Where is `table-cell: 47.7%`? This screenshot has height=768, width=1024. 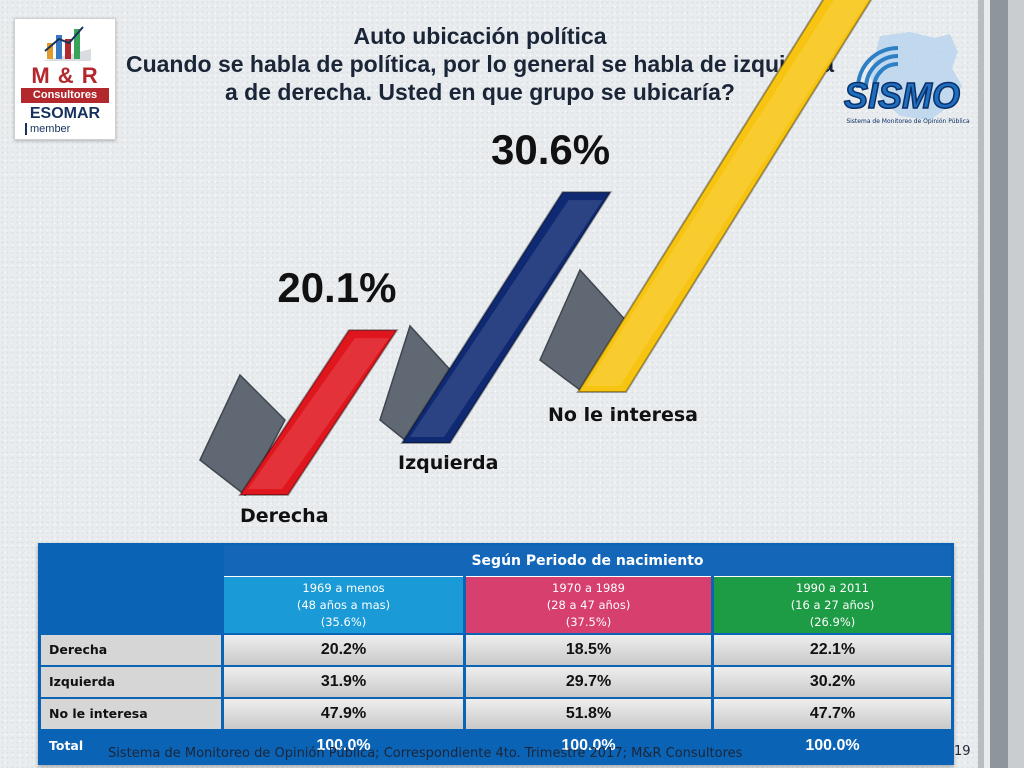 table-cell: 47.7% is located at coordinates (832, 714).